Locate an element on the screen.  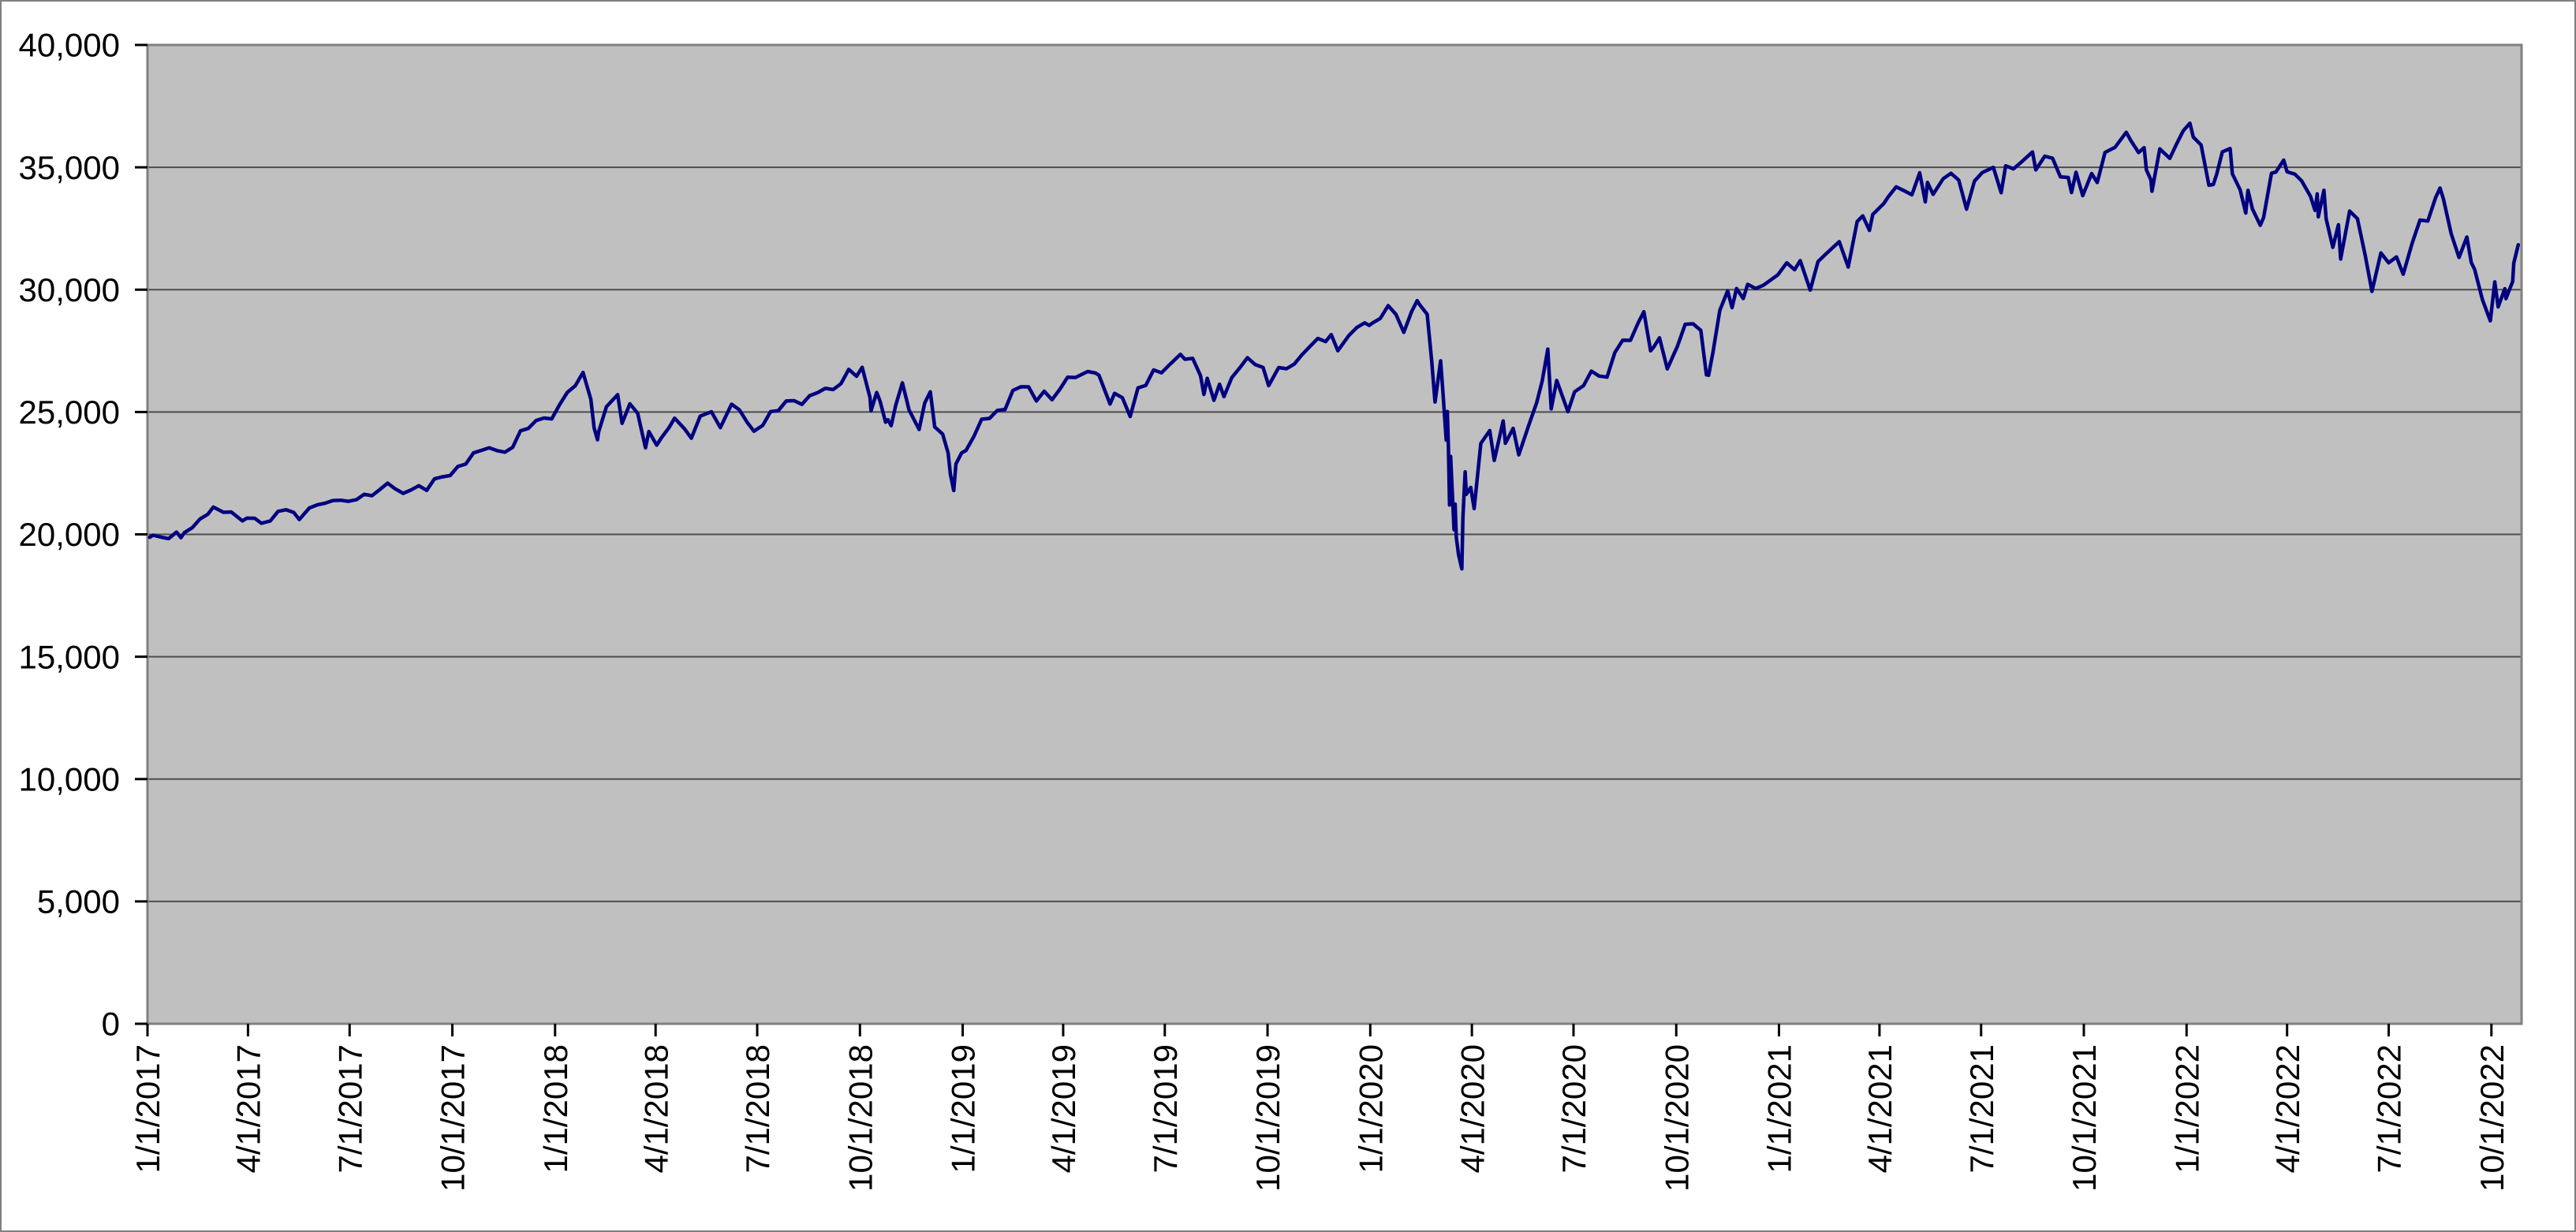
y-tick-label: 15,000 is located at coordinates (69, 656).